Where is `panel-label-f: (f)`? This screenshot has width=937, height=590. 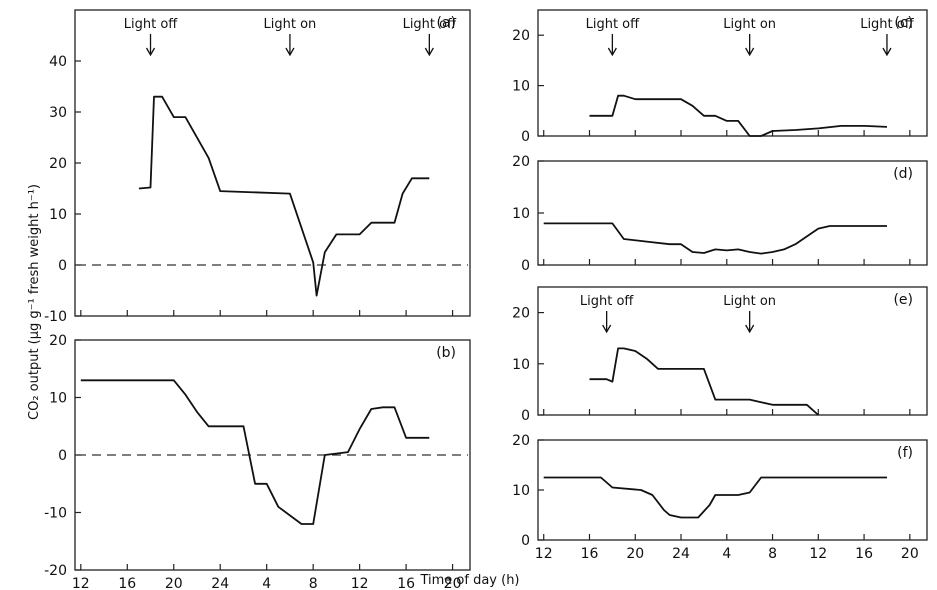
panel-label-f: (f) is located at coordinates (905, 453).